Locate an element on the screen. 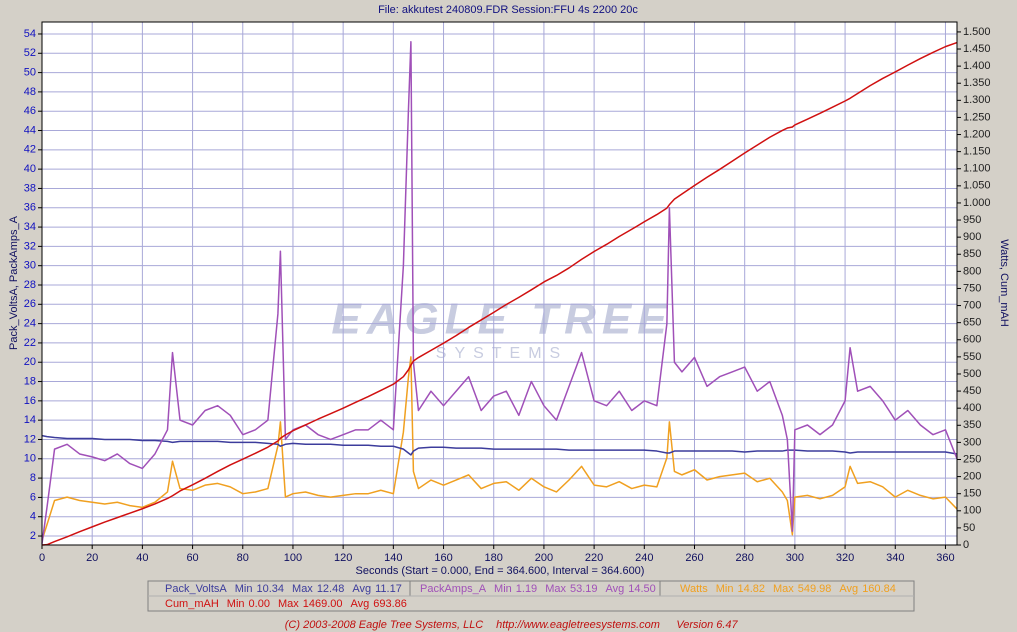  legend-stat-value: 10.34 is located at coordinates (271, 589).